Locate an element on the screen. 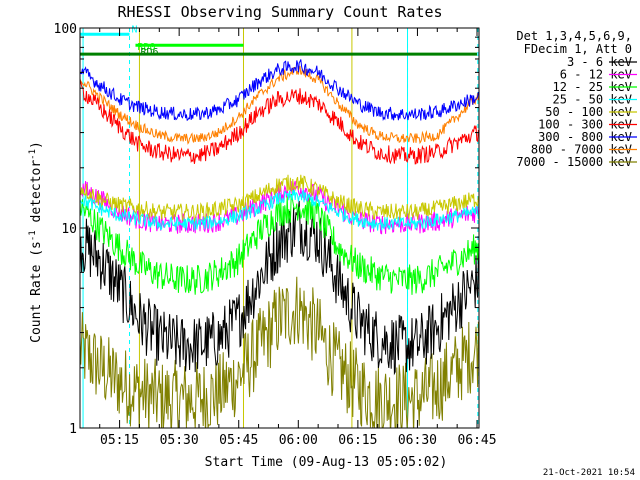 This screenshot has width=640, height=480. legend-label: 100 - 300 keV is located at coordinates (585, 125).